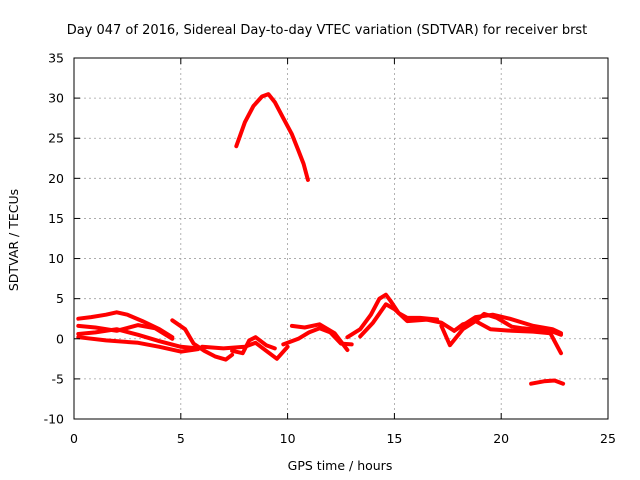  I want to click on x-tick-label: 5, so click(181, 438).